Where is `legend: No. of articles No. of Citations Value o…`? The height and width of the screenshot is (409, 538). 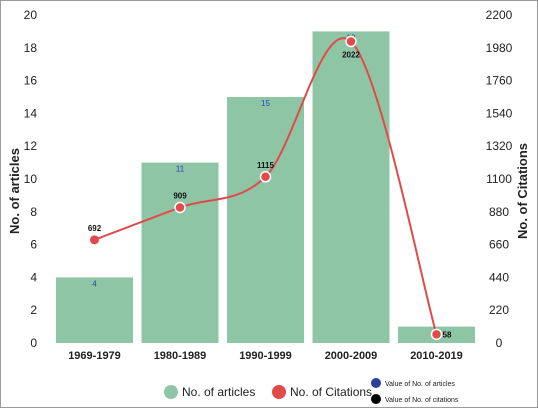 legend: No. of articles No. of Citations Value o… is located at coordinates (311, 391).